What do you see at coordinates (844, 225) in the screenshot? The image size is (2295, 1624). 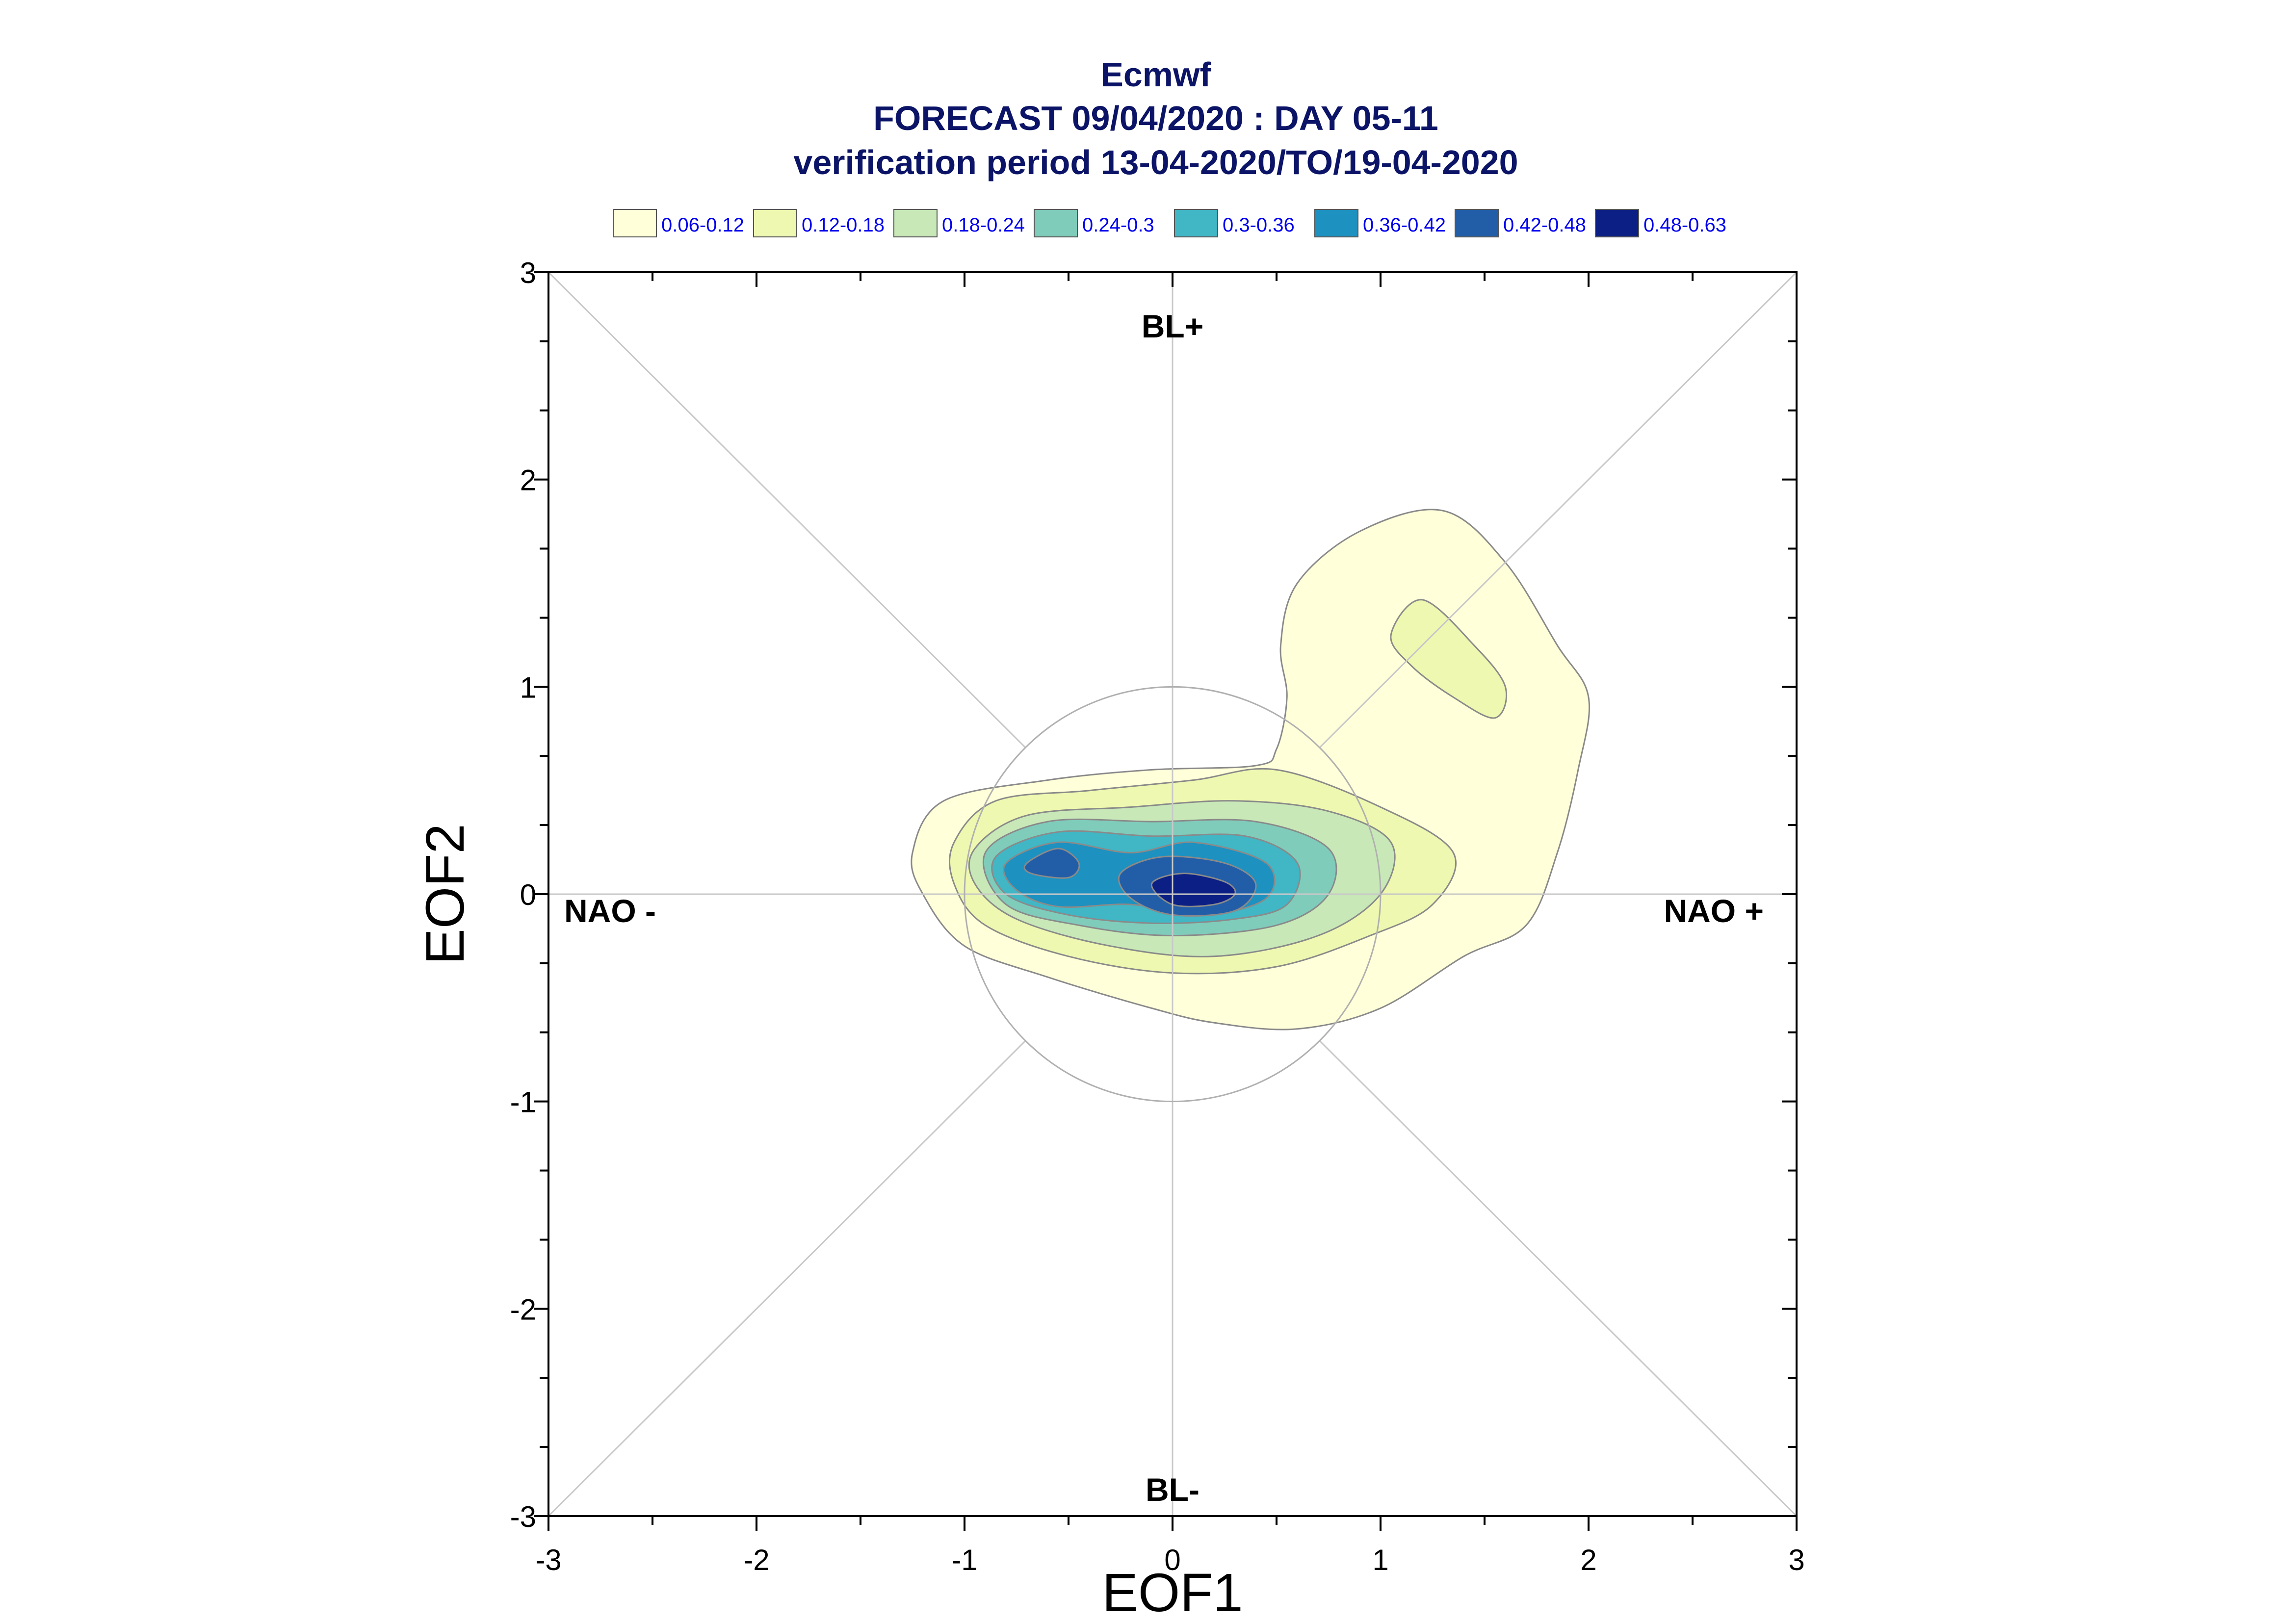 I see `legend-label: 0.12-0.18` at bounding box center [844, 225].